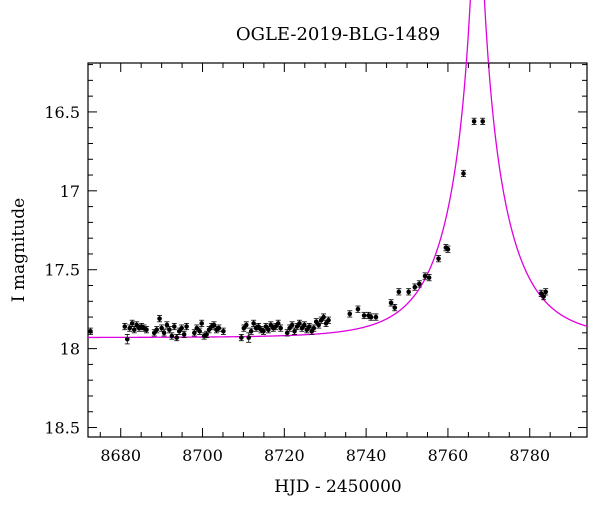 The height and width of the screenshot is (512, 600). Describe the element at coordinates (70, 349) in the screenshot. I see `y-tick-label: 18` at that location.